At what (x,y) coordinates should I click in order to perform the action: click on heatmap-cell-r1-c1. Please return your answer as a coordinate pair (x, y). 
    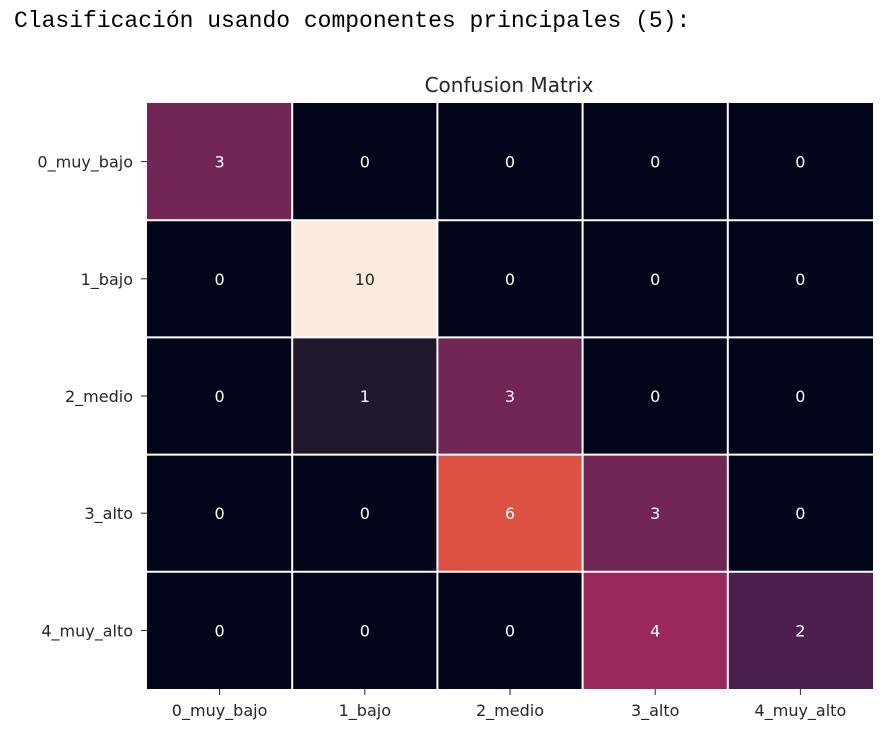
    Looking at the image, I should click on (365, 279).